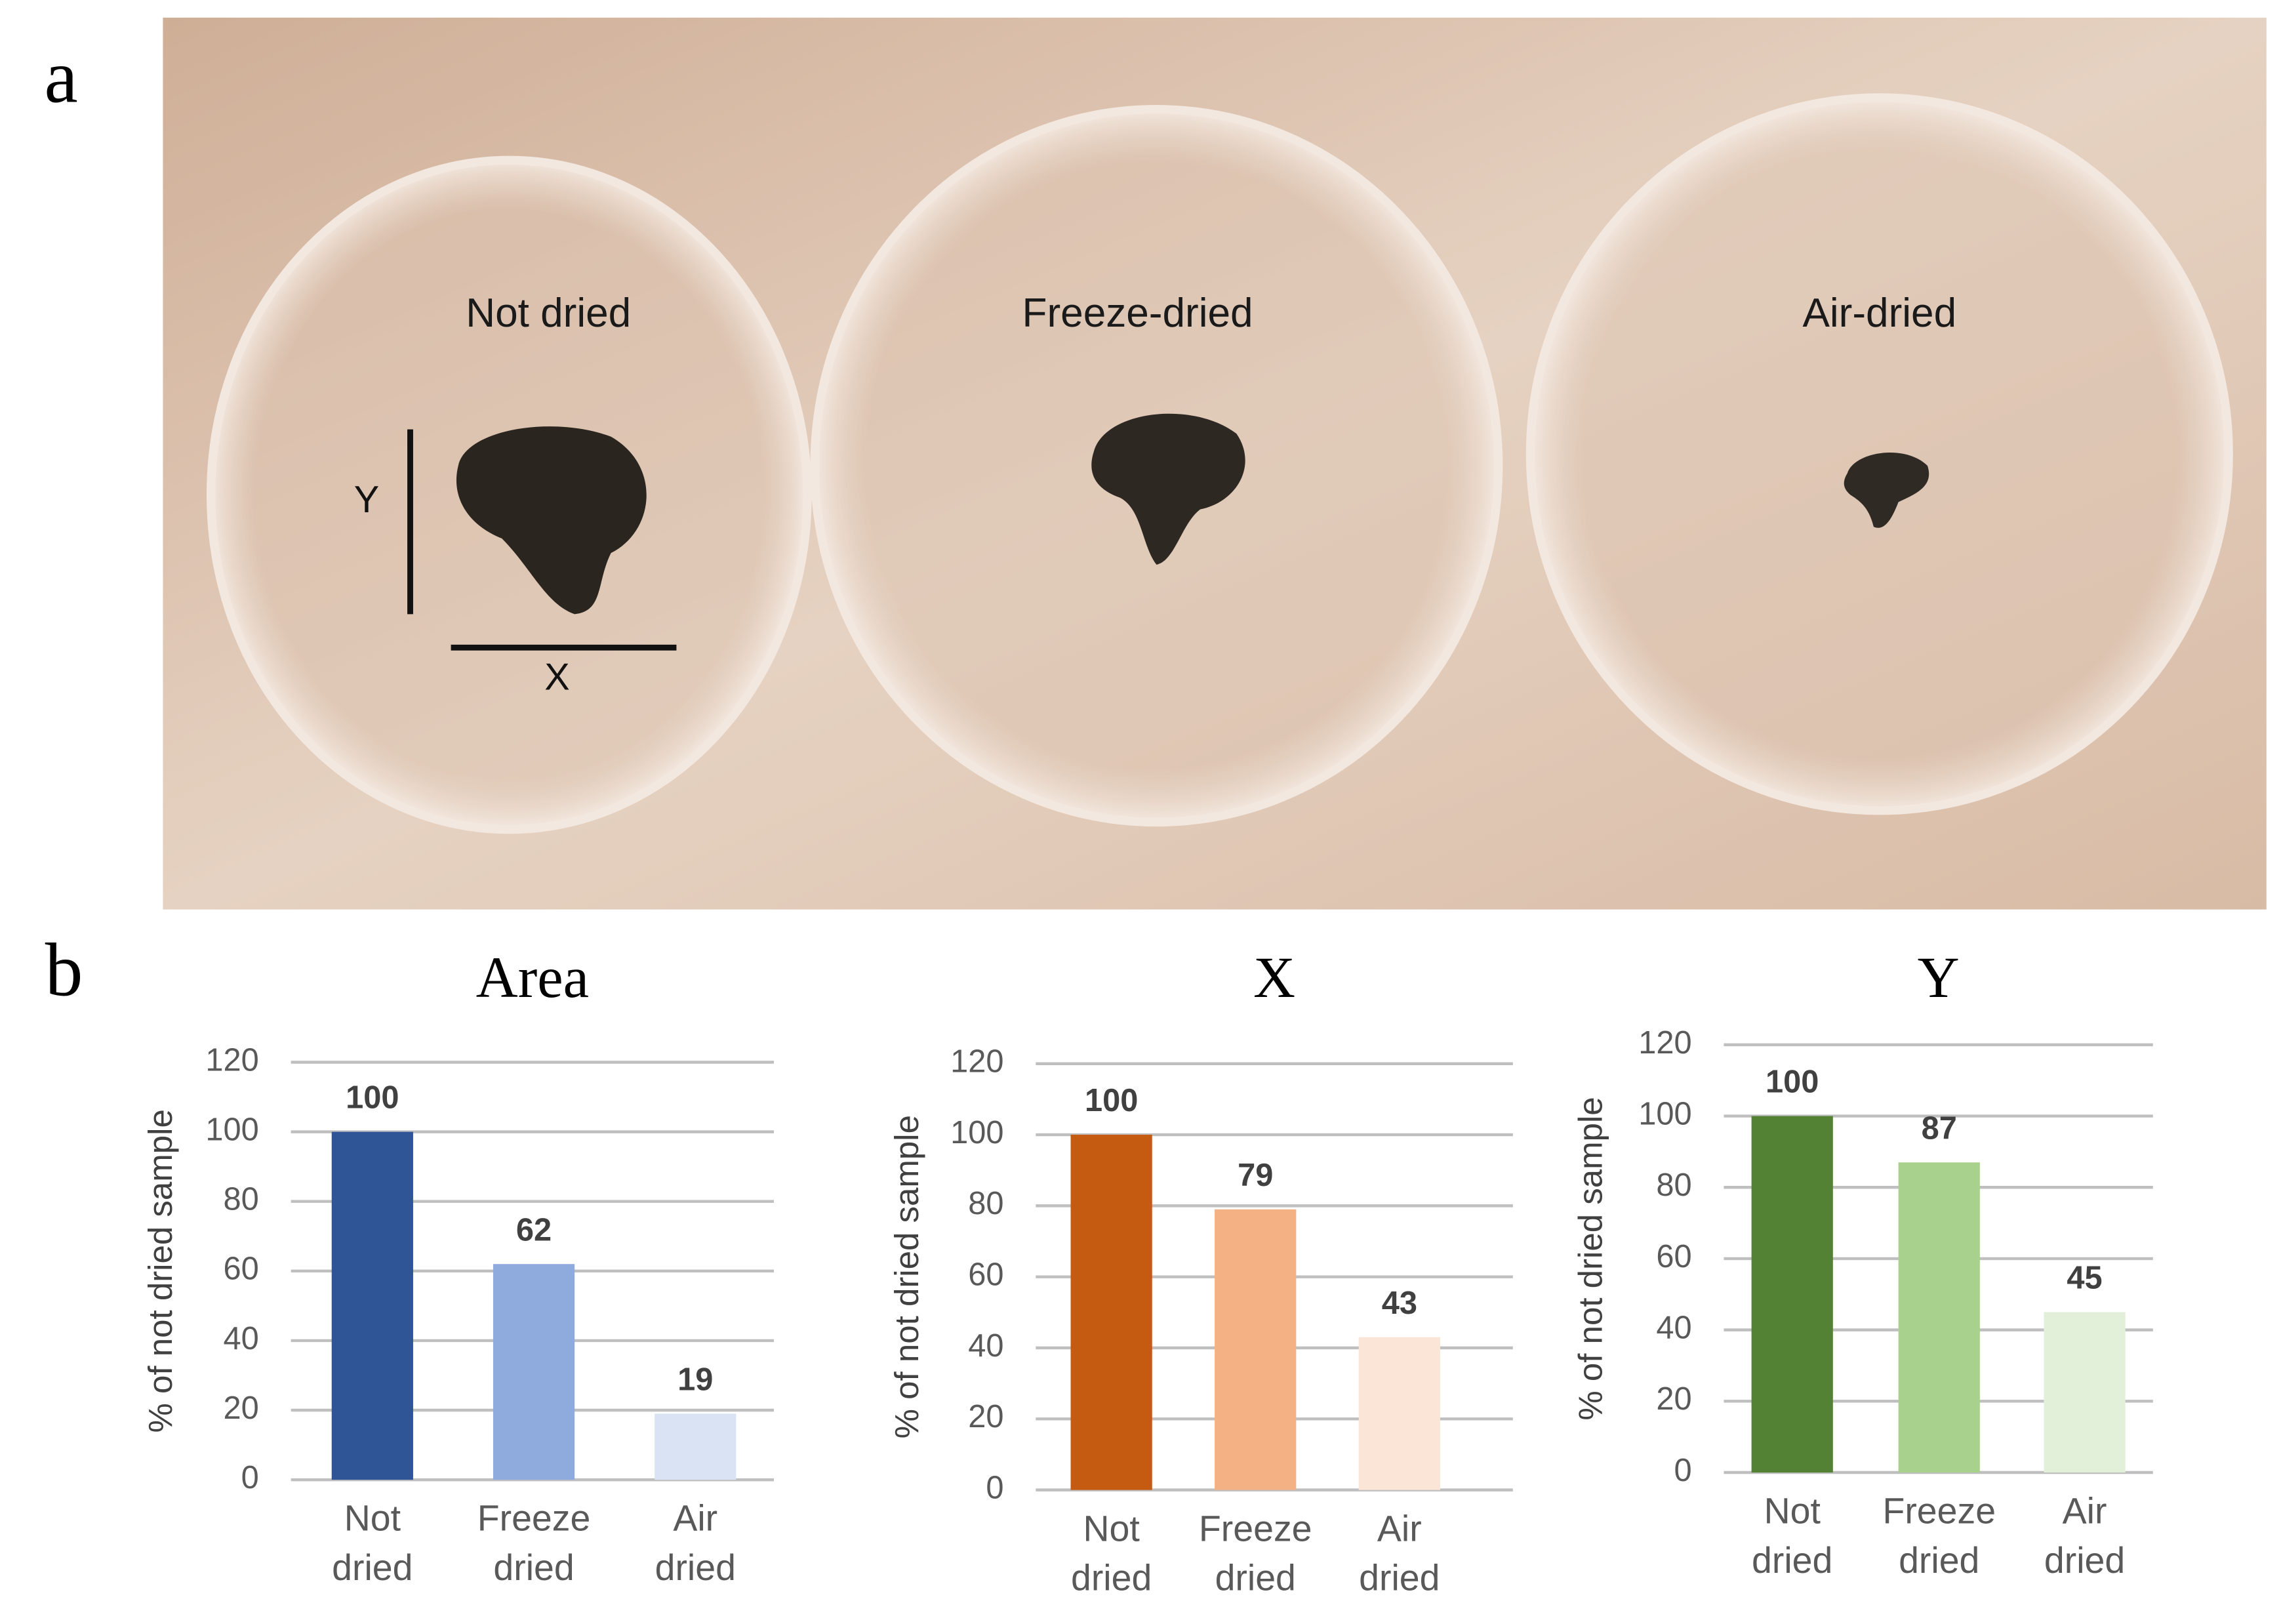  Describe the element at coordinates (534, 1230) in the screenshot. I see `value-label: 62` at that location.